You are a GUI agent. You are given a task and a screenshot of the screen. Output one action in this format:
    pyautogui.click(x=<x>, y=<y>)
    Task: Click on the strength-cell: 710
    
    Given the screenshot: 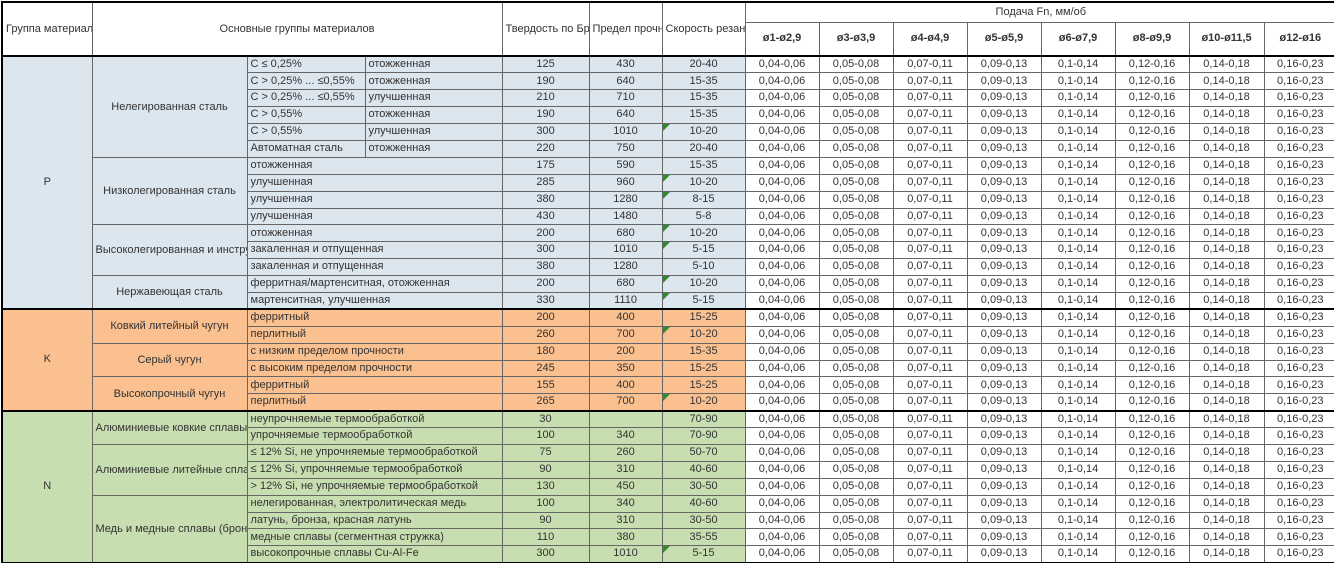 What is the action you would take?
    pyautogui.click(x=625, y=98)
    